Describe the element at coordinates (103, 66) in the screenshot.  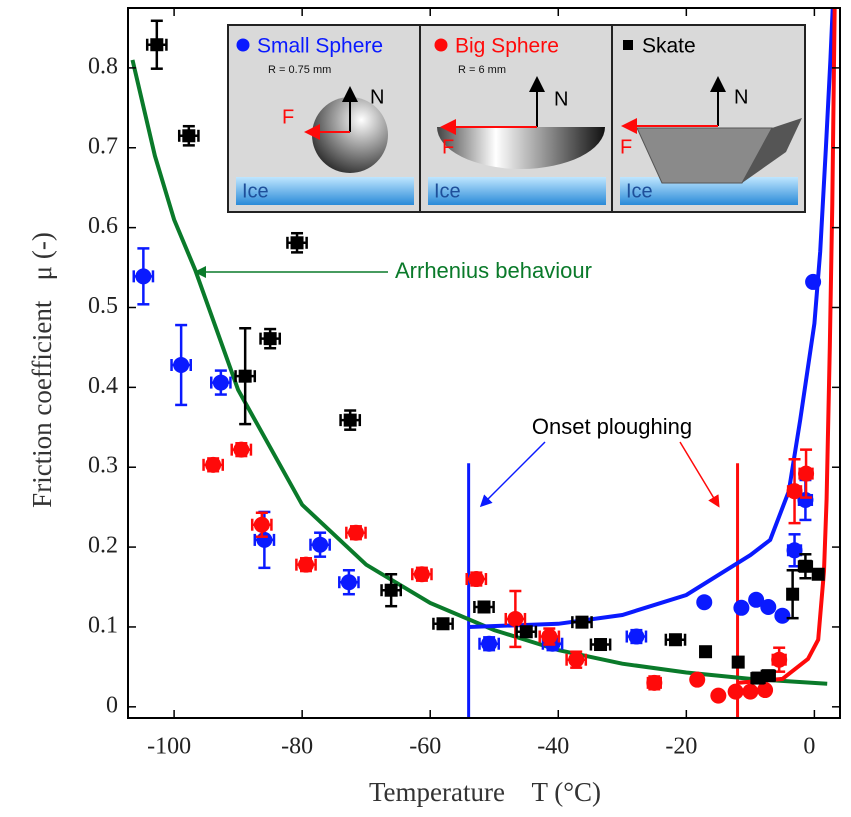
I see `y-tick-label: 0.8` at that location.